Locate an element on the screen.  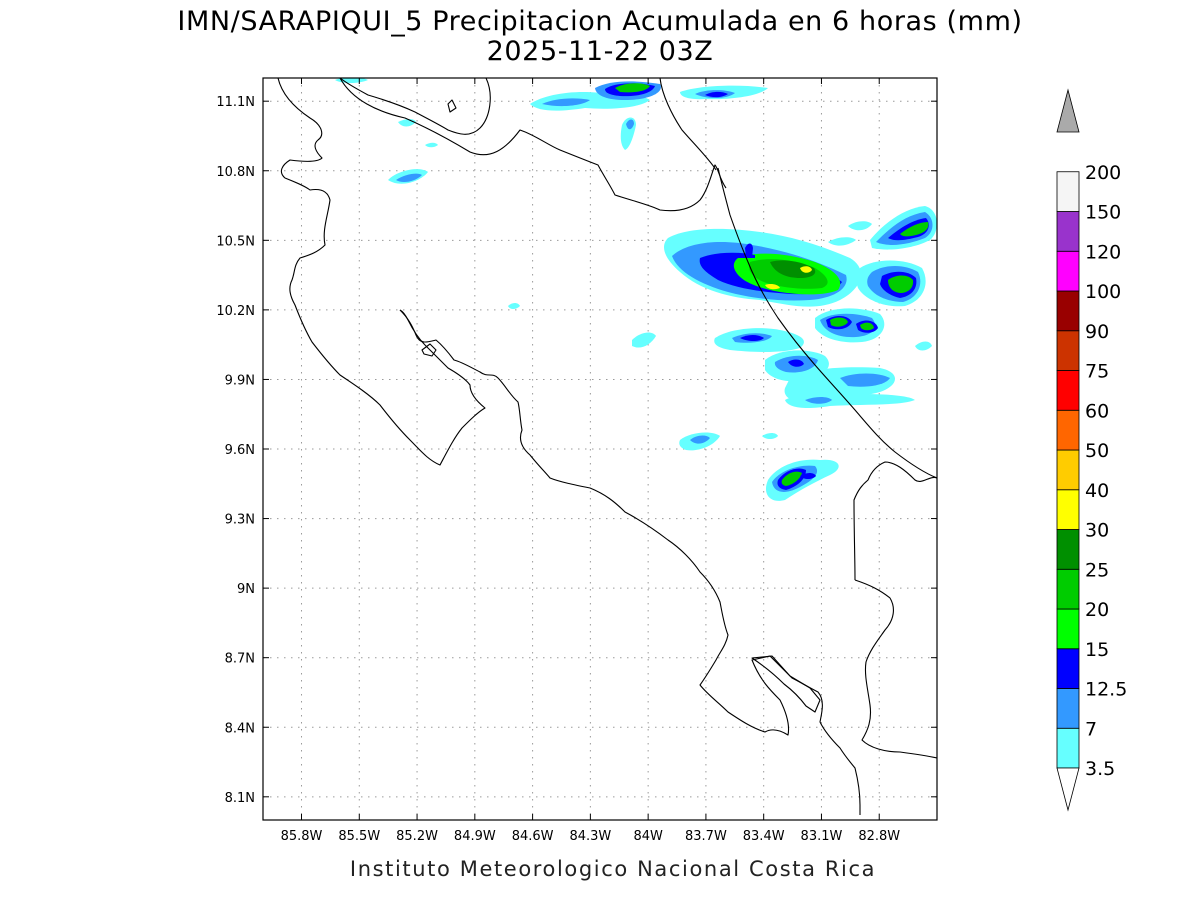
lon-tick-label: 85.2W is located at coordinates (417, 836).